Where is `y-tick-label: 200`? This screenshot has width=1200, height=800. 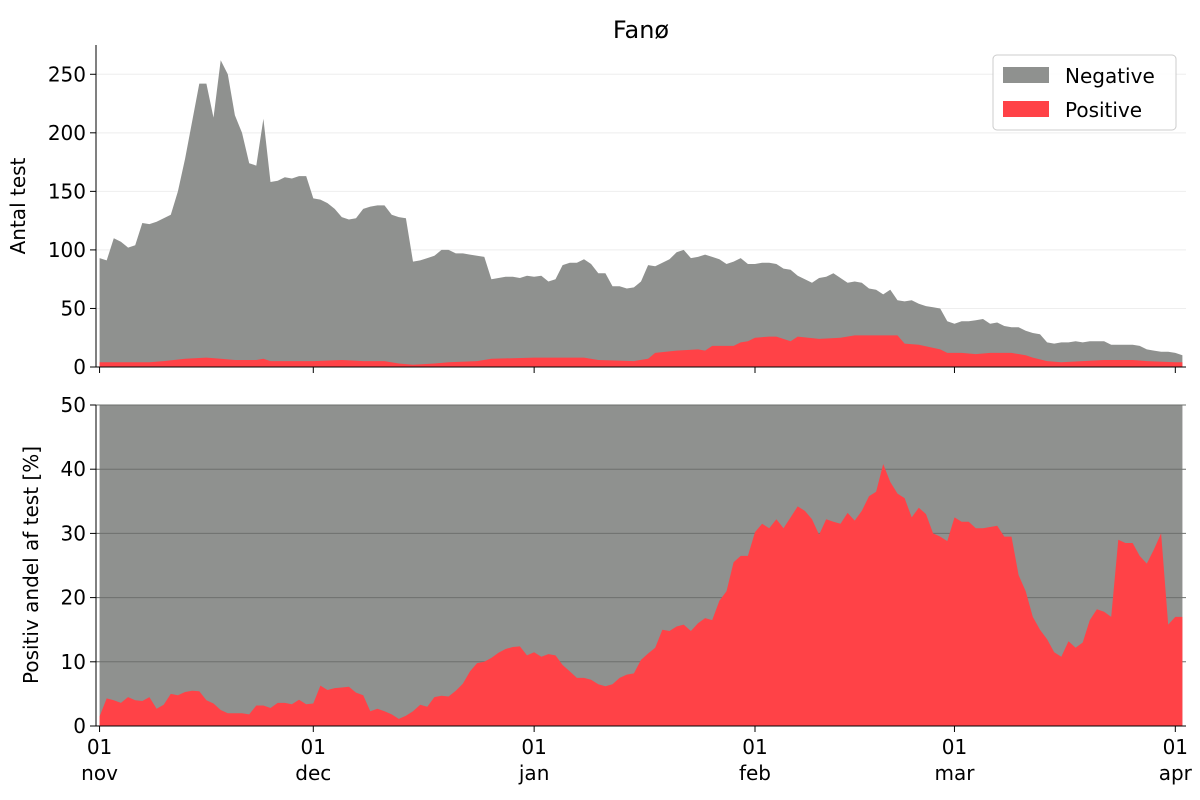
y-tick-label: 200 is located at coordinates (67, 133).